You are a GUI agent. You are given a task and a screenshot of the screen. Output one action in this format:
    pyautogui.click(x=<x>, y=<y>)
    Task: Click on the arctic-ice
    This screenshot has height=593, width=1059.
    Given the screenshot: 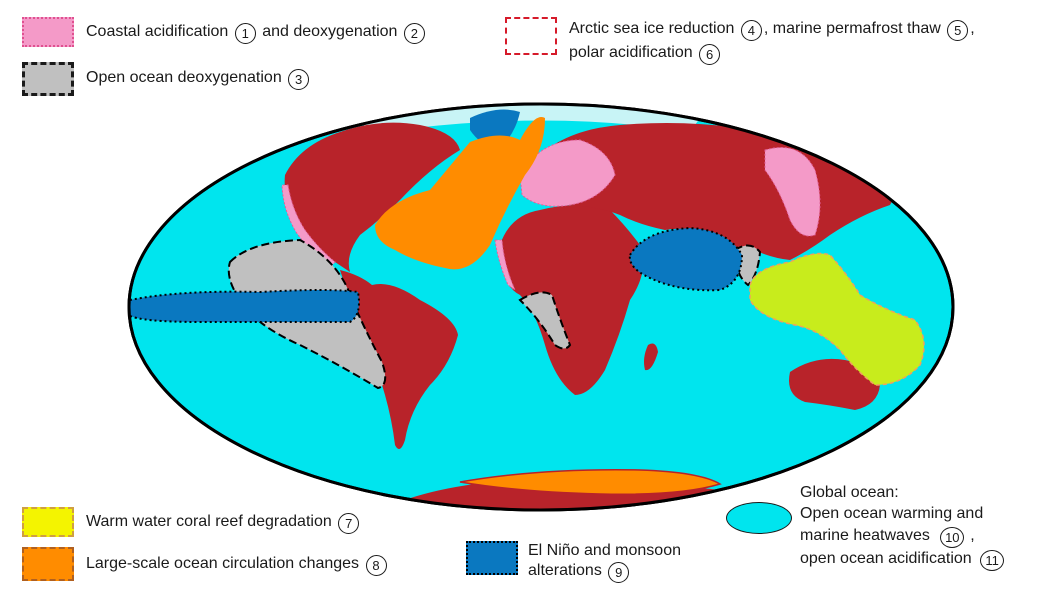 What is the action you would take?
    pyautogui.click(x=530, y=119)
    